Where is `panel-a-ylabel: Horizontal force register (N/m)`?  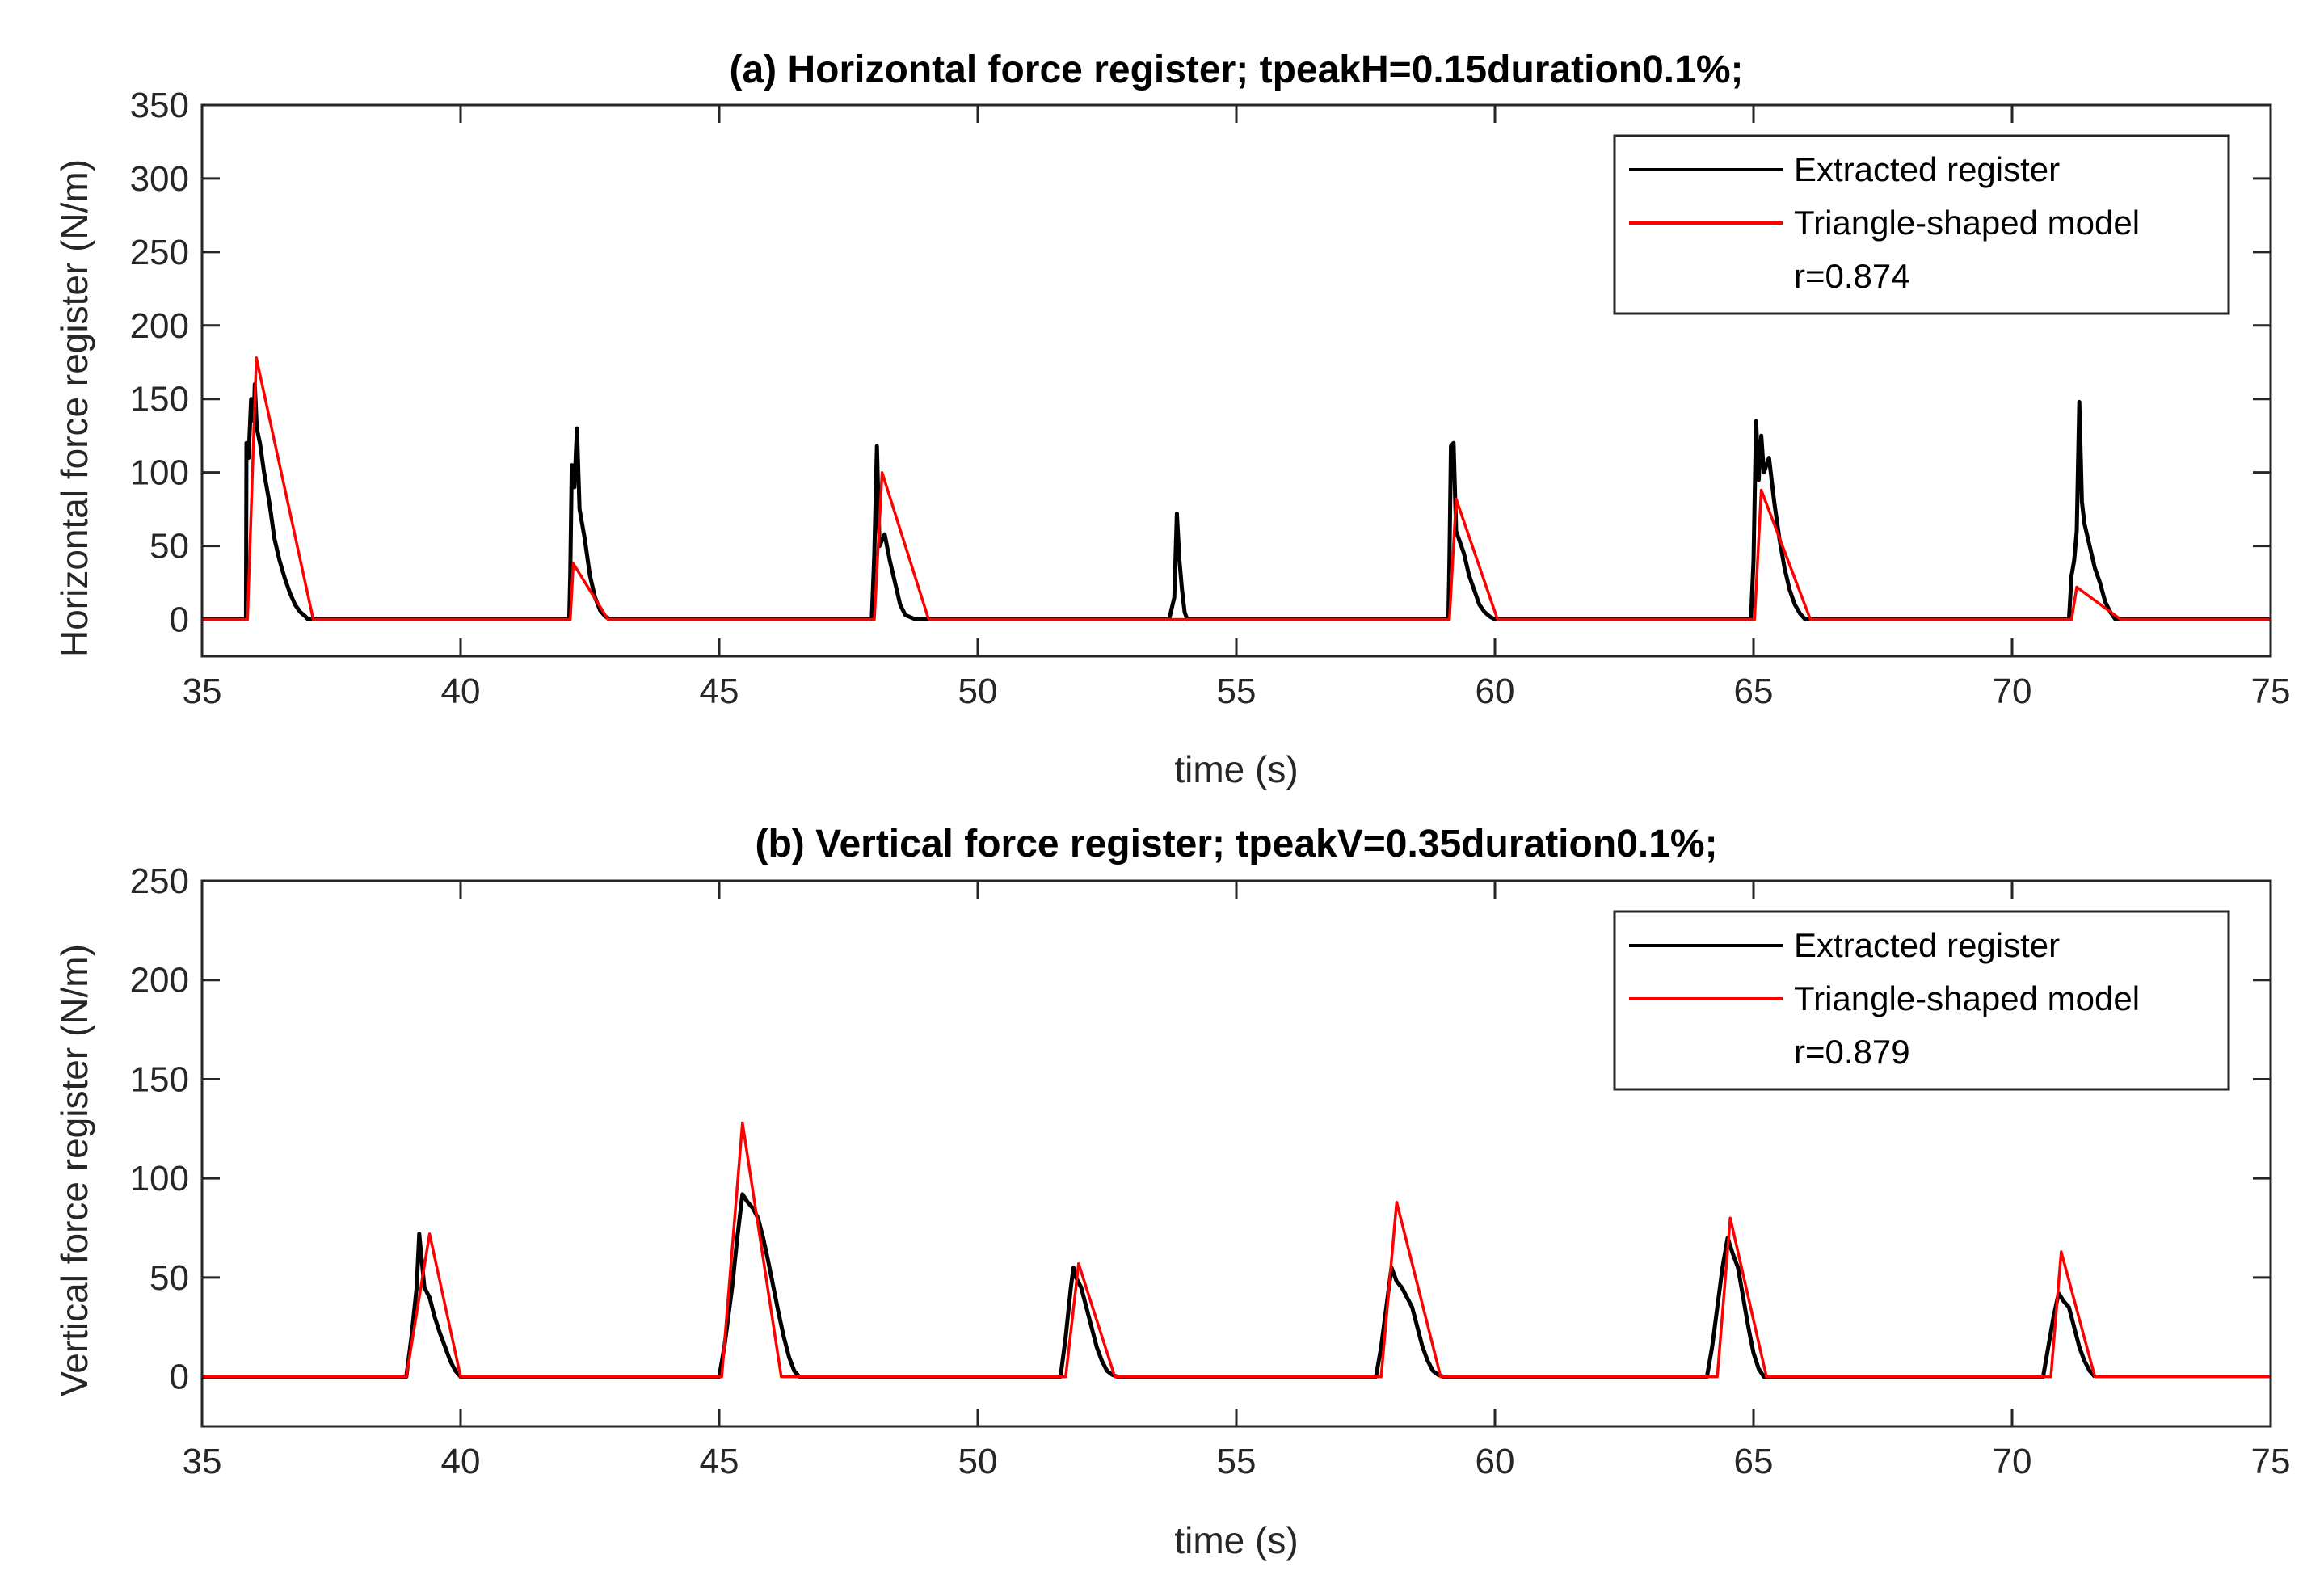
panel-a-ylabel: Horizontal force register (N/m) is located at coordinates (74, 408).